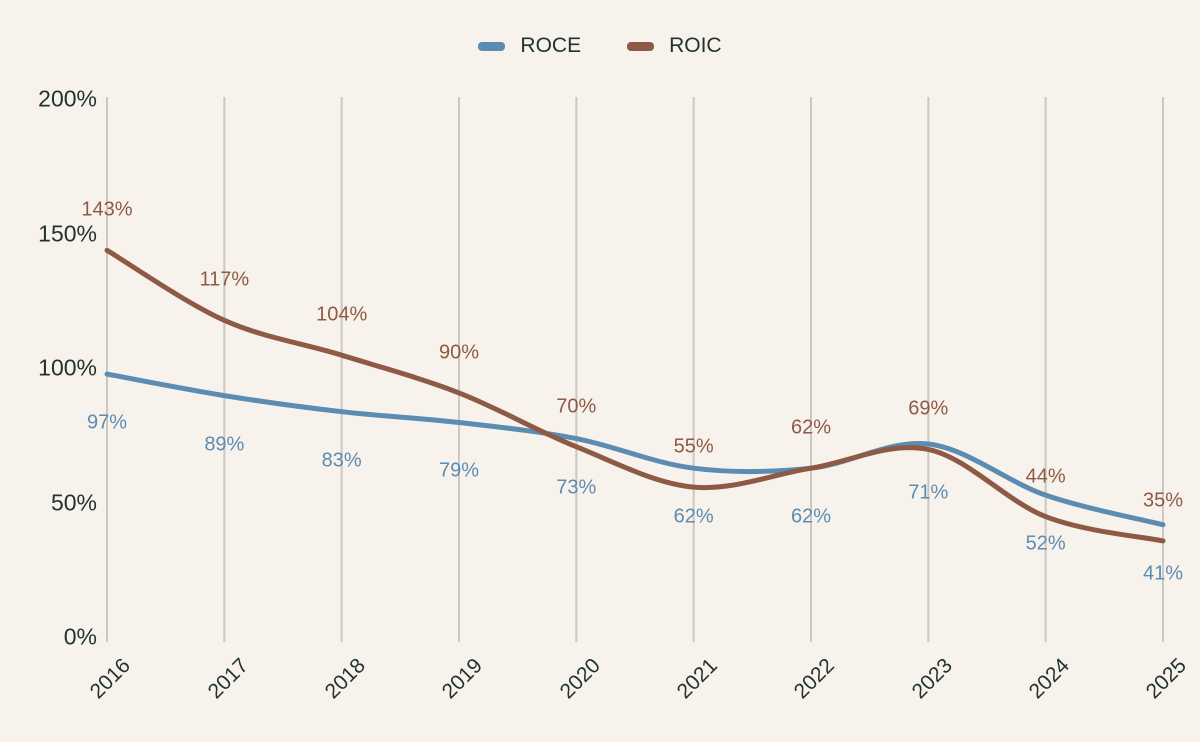  I want to click on roic-label-2023: 69%, so click(928, 408).